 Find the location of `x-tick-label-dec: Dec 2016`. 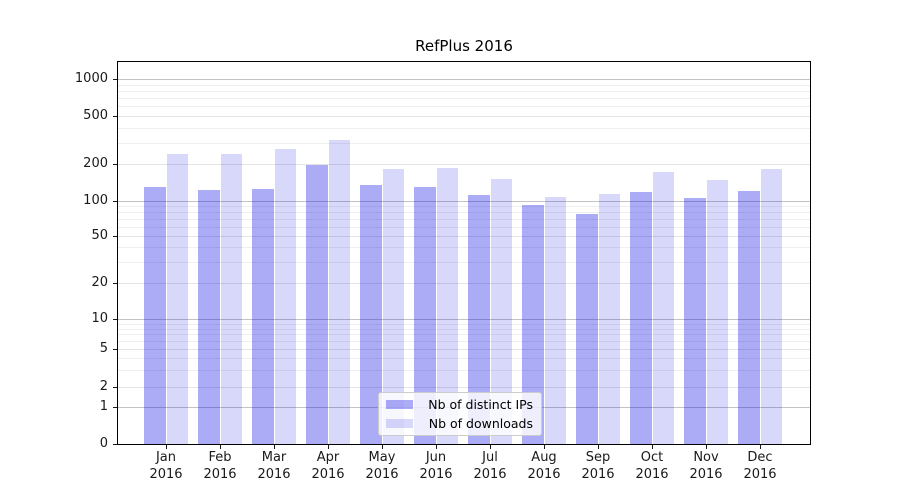

x-tick-label-dec: Dec 2016 is located at coordinates (760, 466).